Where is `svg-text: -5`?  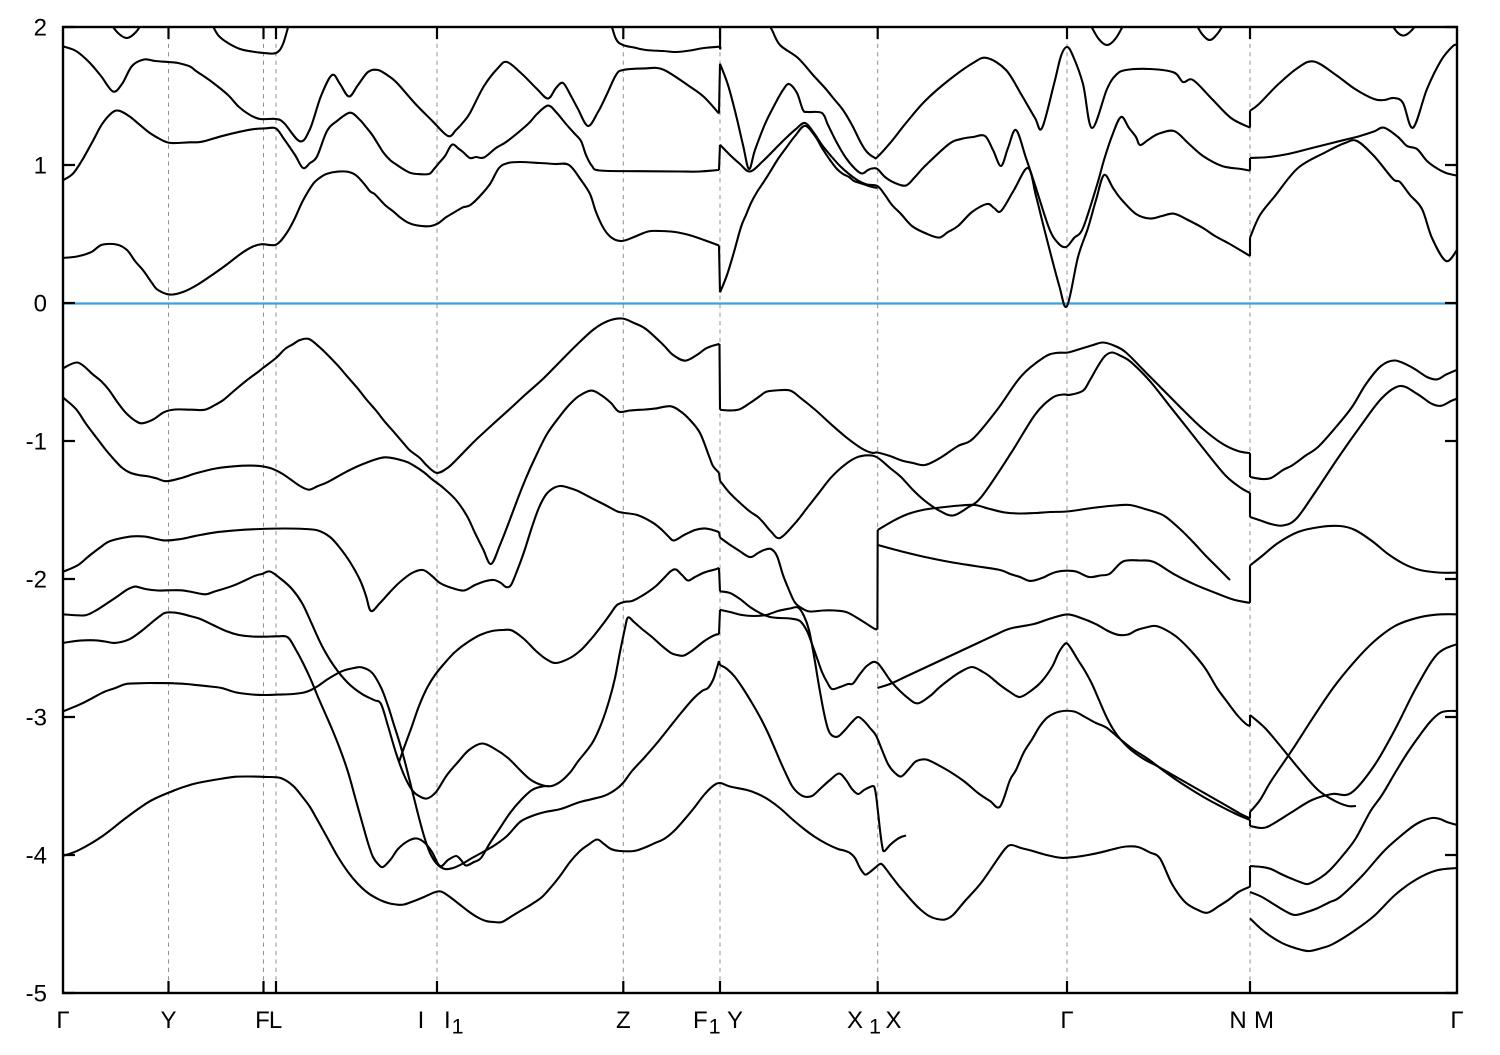 svg-text: -5 is located at coordinates (36, 994).